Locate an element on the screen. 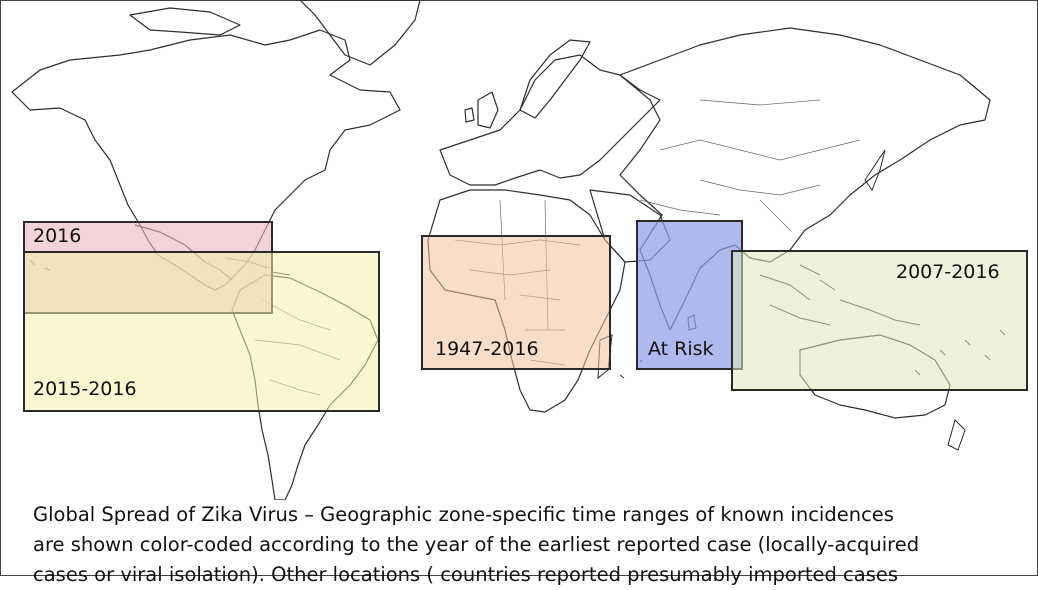 The height and width of the screenshot is (590, 1038). europe-outline is located at coordinates (550, 120).